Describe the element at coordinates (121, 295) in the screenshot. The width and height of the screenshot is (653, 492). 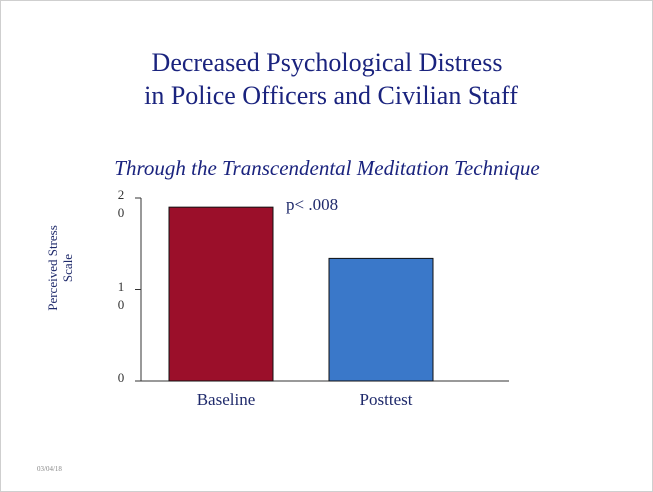
I see `y-tick-label: 10` at that location.